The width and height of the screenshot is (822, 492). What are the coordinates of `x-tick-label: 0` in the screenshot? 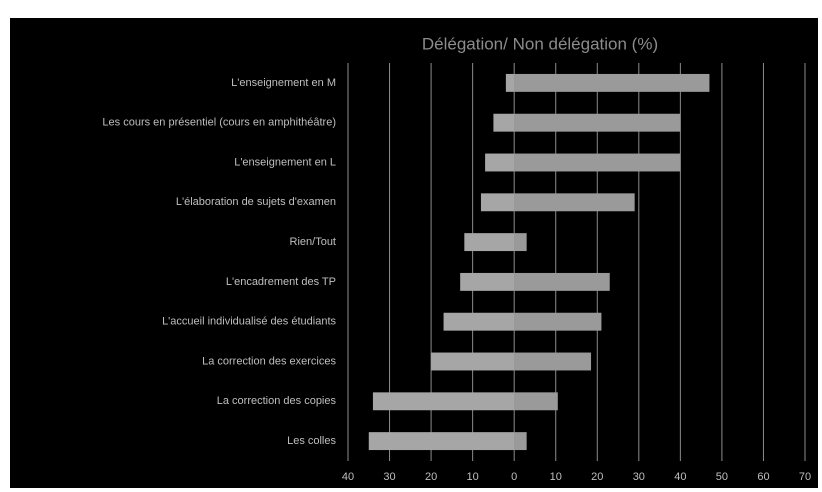 It's located at (514, 477).